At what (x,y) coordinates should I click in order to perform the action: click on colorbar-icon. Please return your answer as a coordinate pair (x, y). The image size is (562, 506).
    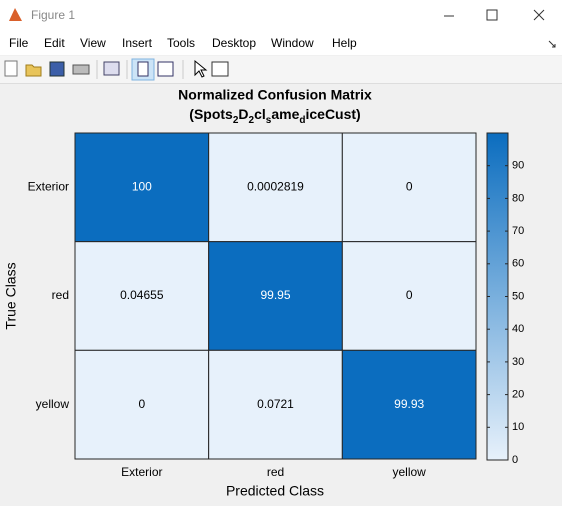
    Looking at the image, I should click on (143, 69).